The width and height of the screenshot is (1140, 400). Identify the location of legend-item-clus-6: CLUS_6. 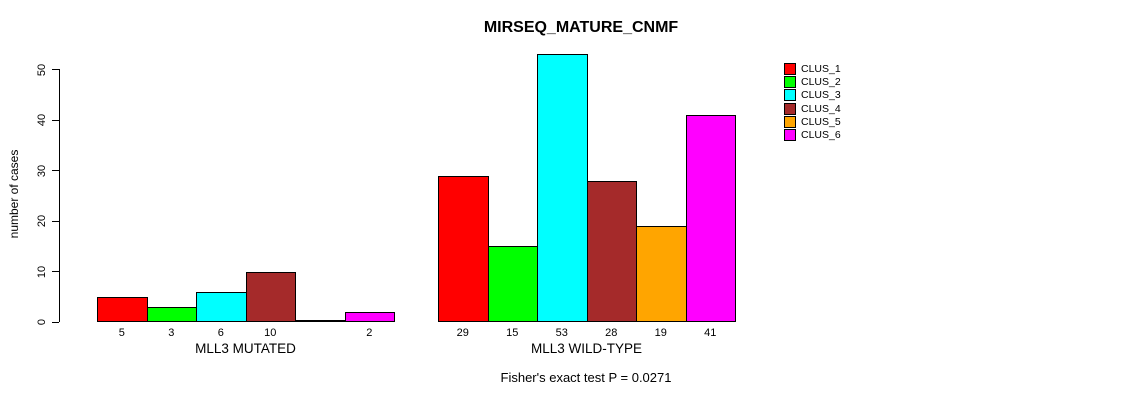
(812, 135).